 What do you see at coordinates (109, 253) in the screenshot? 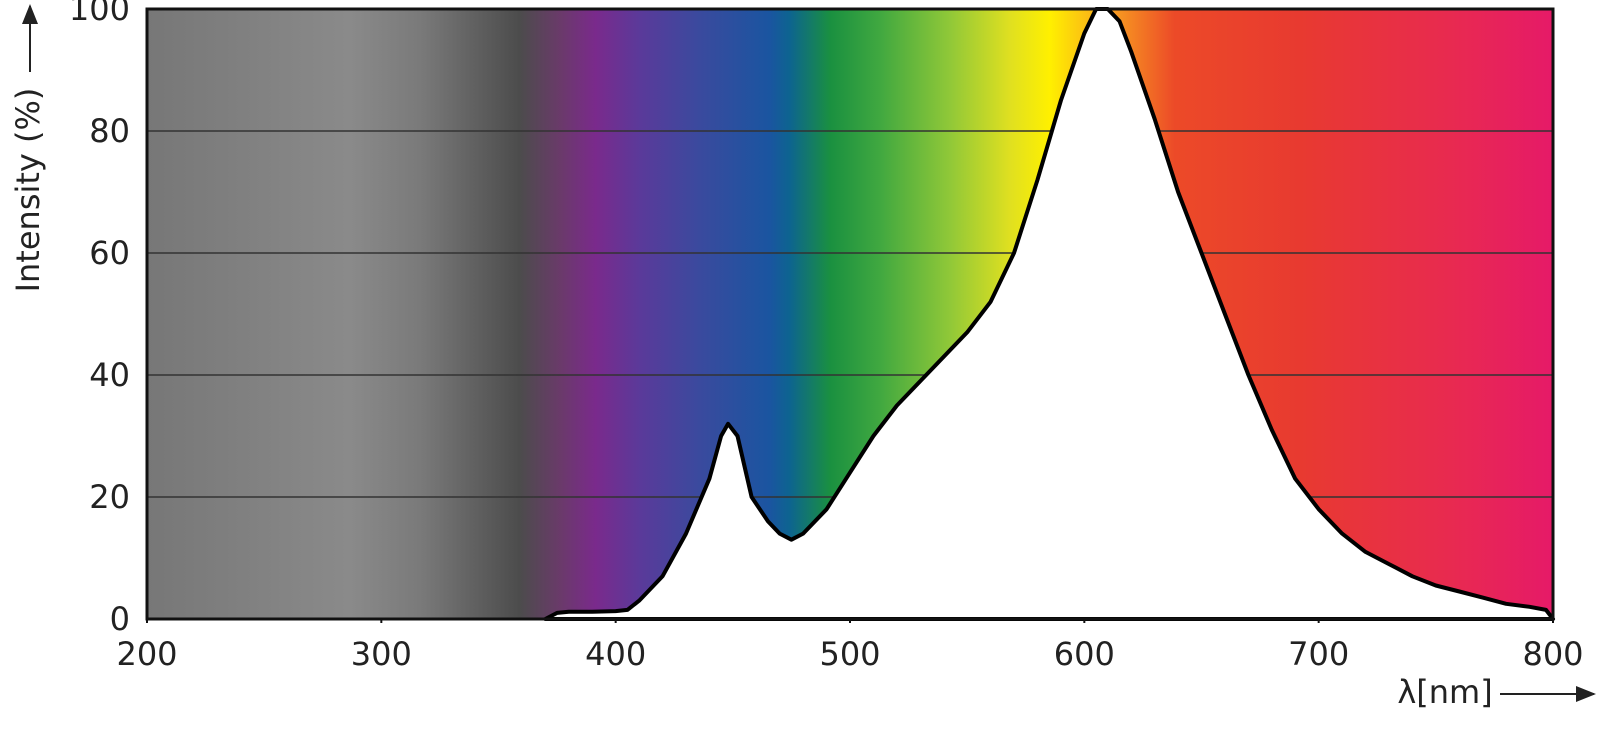
I see `y-tick-label: 60` at bounding box center [109, 253].